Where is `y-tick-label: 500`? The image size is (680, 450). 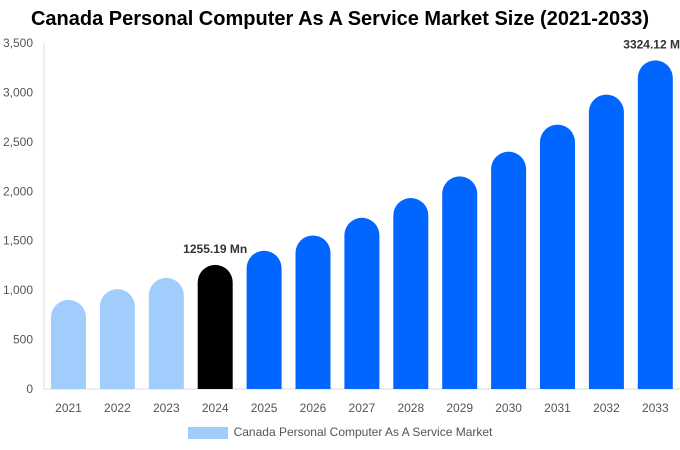 y-tick-label: 500 is located at coordinates (23, 340).